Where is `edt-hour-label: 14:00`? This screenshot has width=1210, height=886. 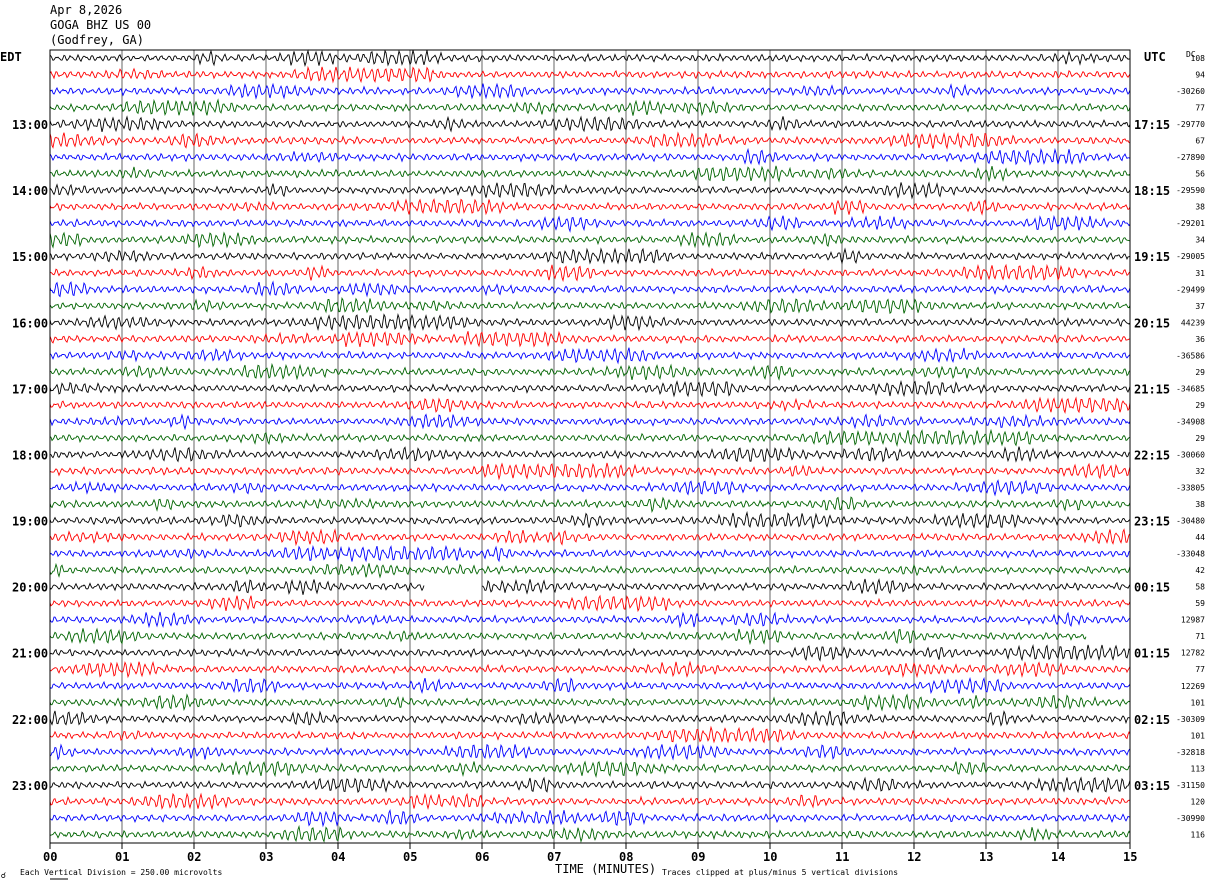 edt-hour-label: 14:00 is located at coordinates (30, 191).